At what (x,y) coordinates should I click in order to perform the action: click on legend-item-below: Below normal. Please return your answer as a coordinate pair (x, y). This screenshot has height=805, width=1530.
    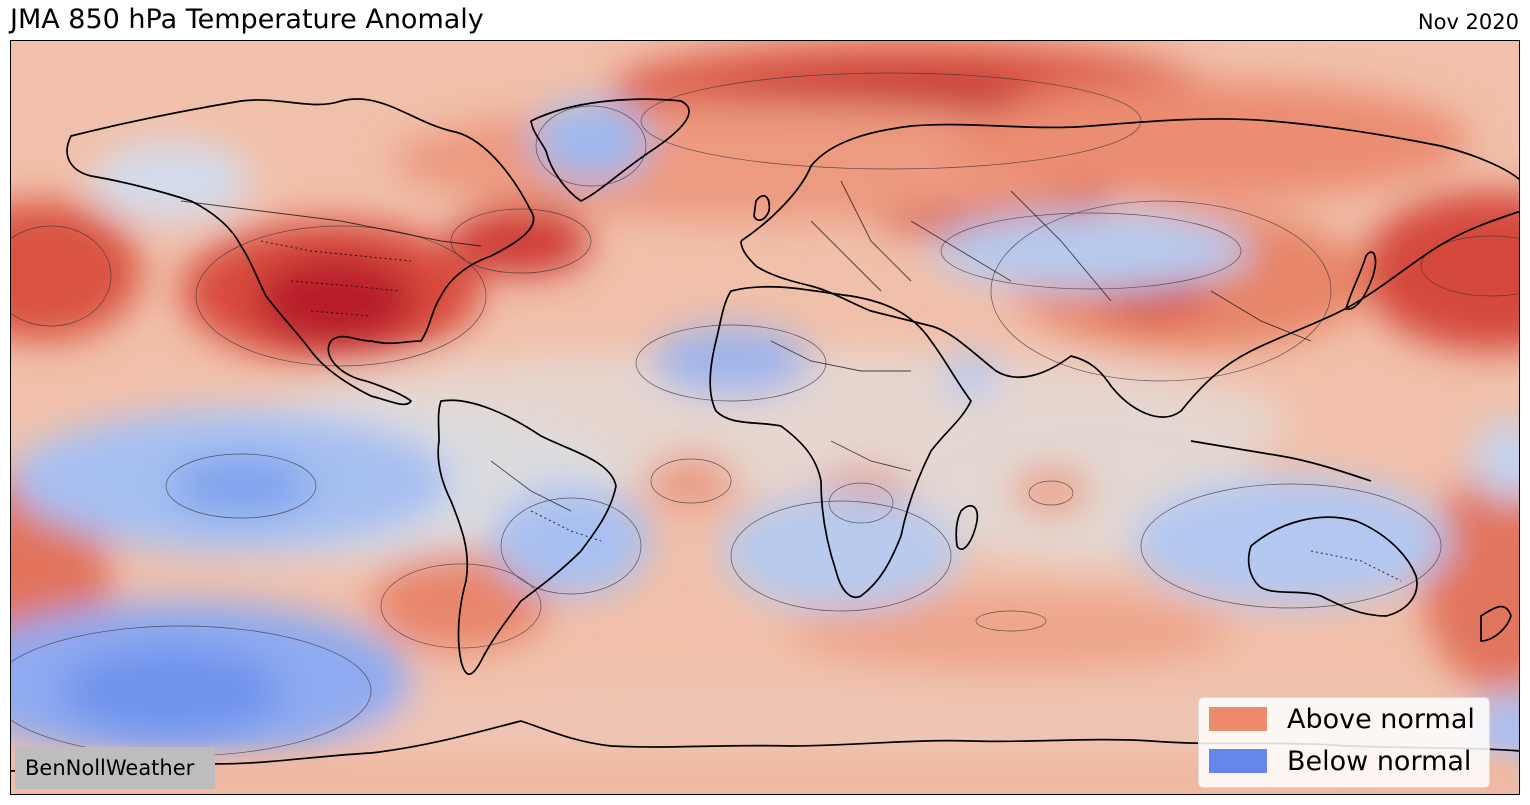
    Looking at the image, I should click on (1340, 761).